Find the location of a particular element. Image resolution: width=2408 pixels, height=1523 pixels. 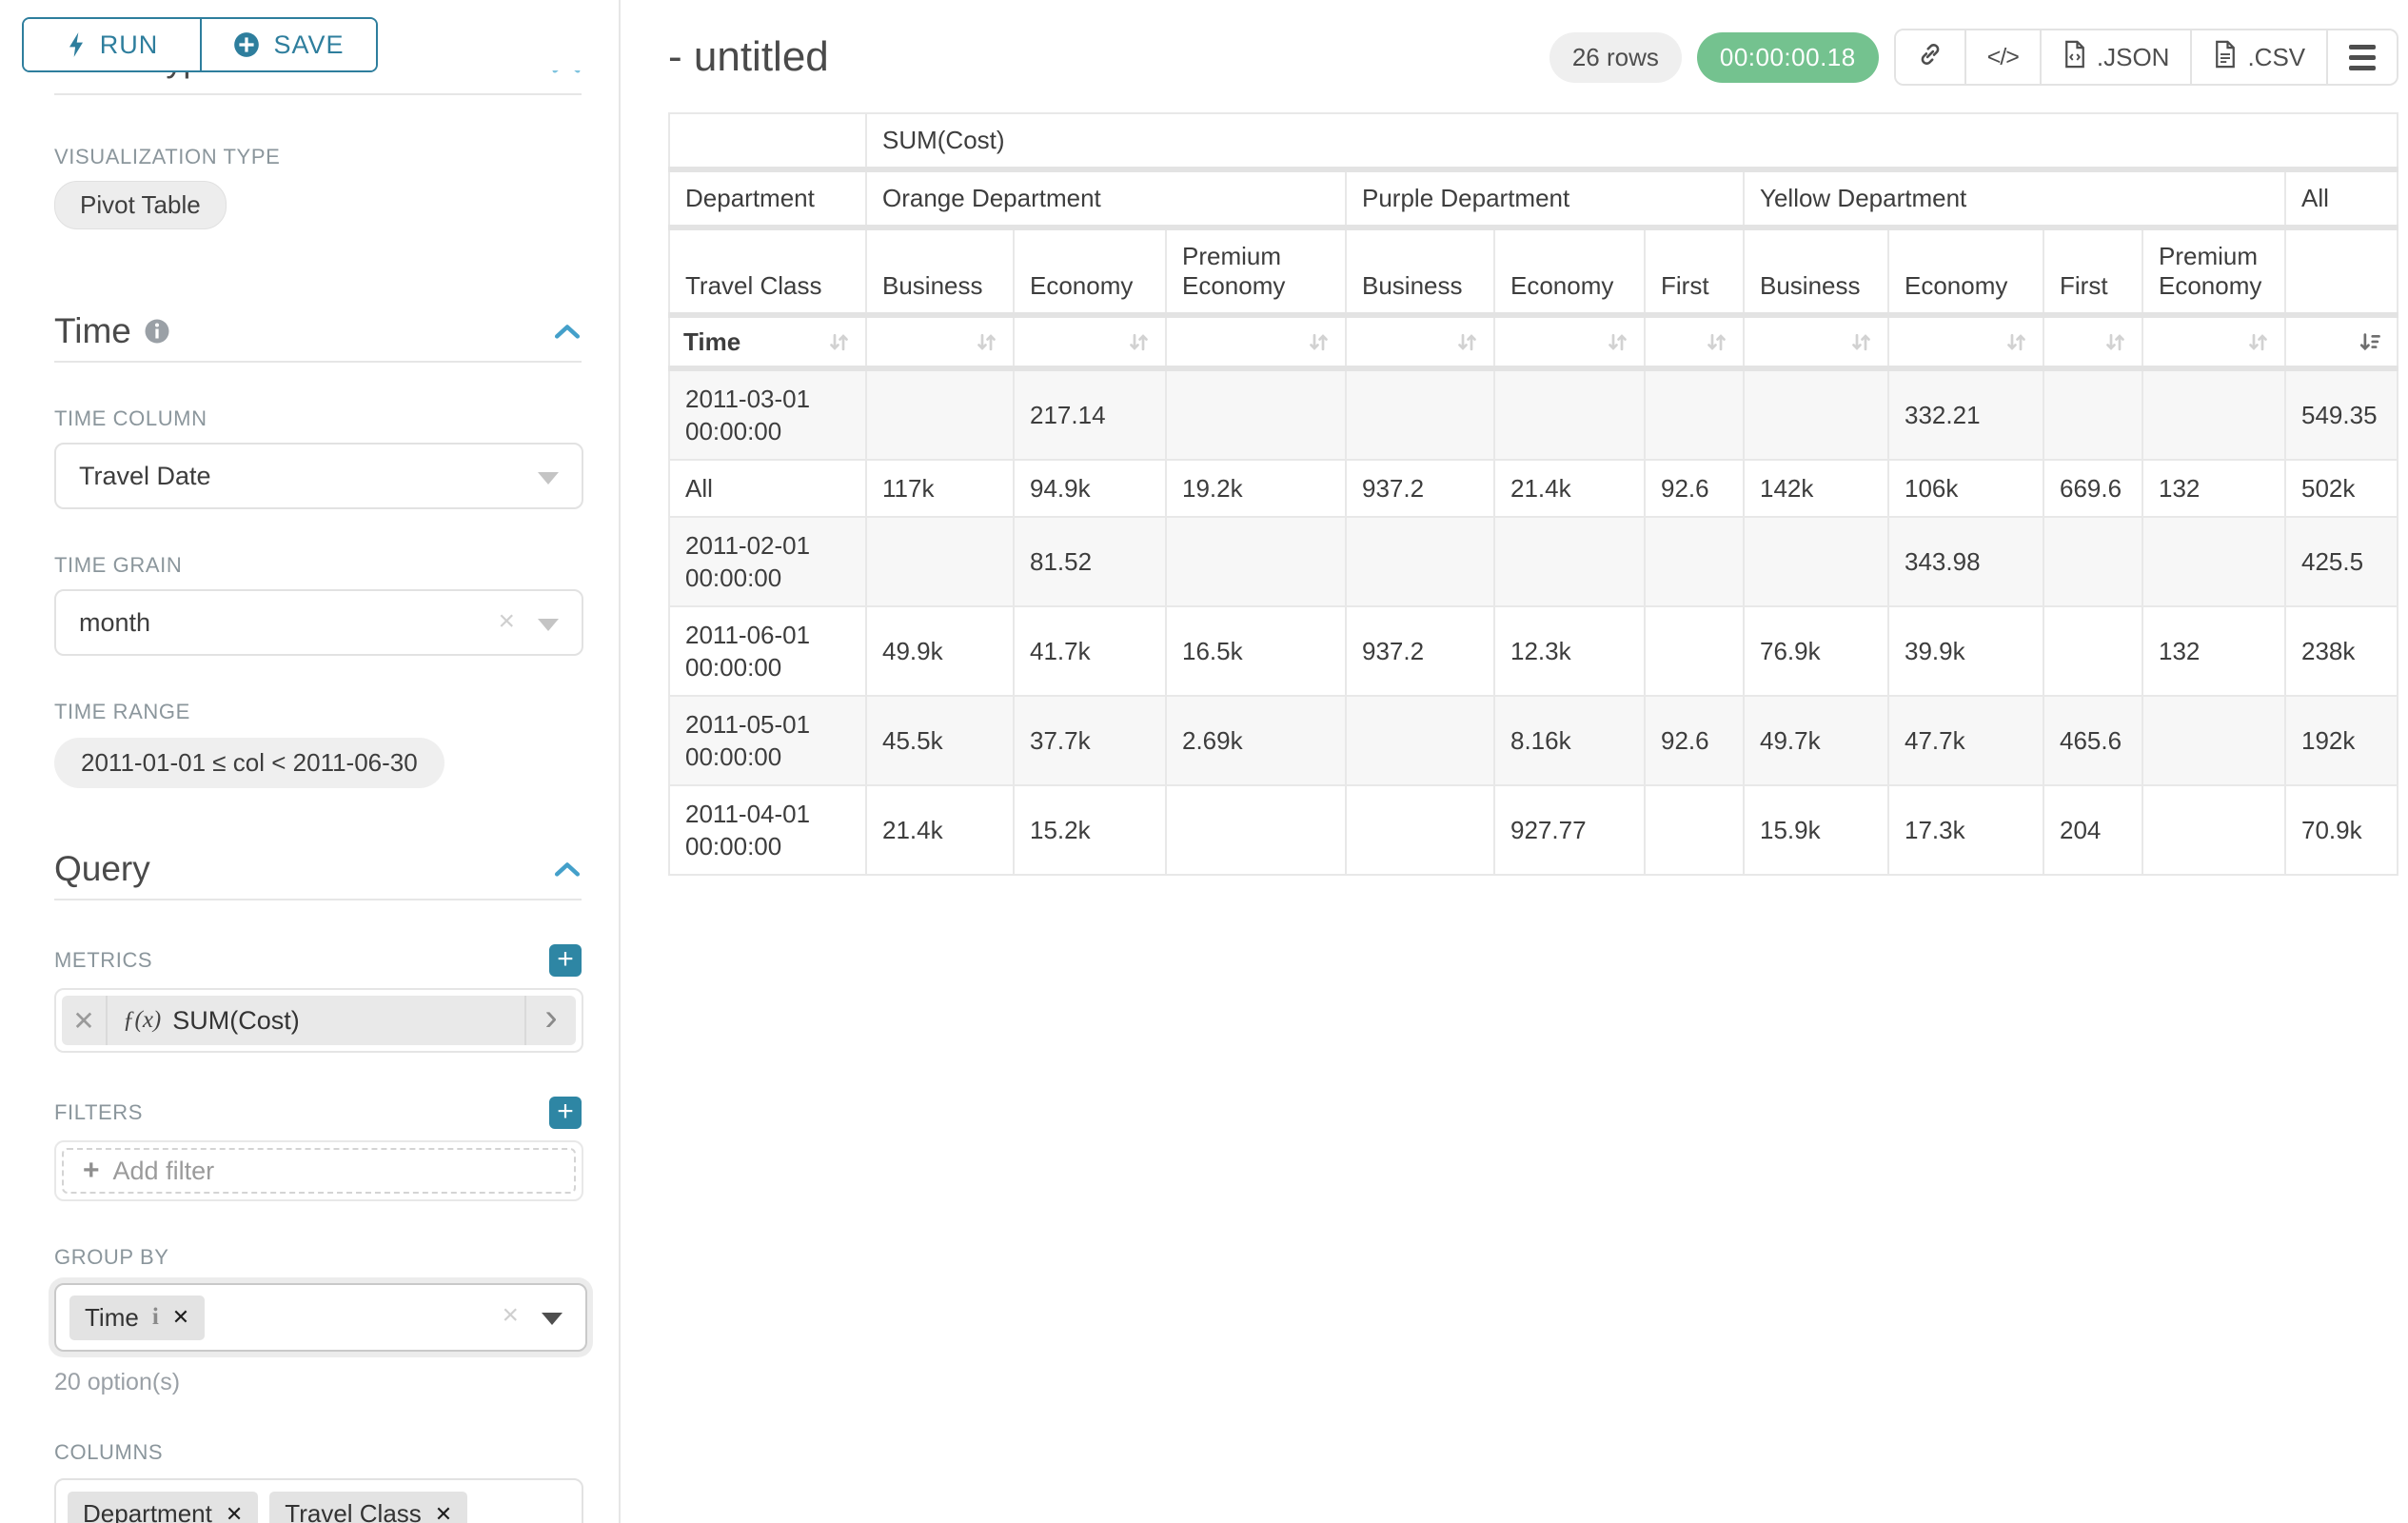

pivot-row-header: All is located at coordinates (767, 489).